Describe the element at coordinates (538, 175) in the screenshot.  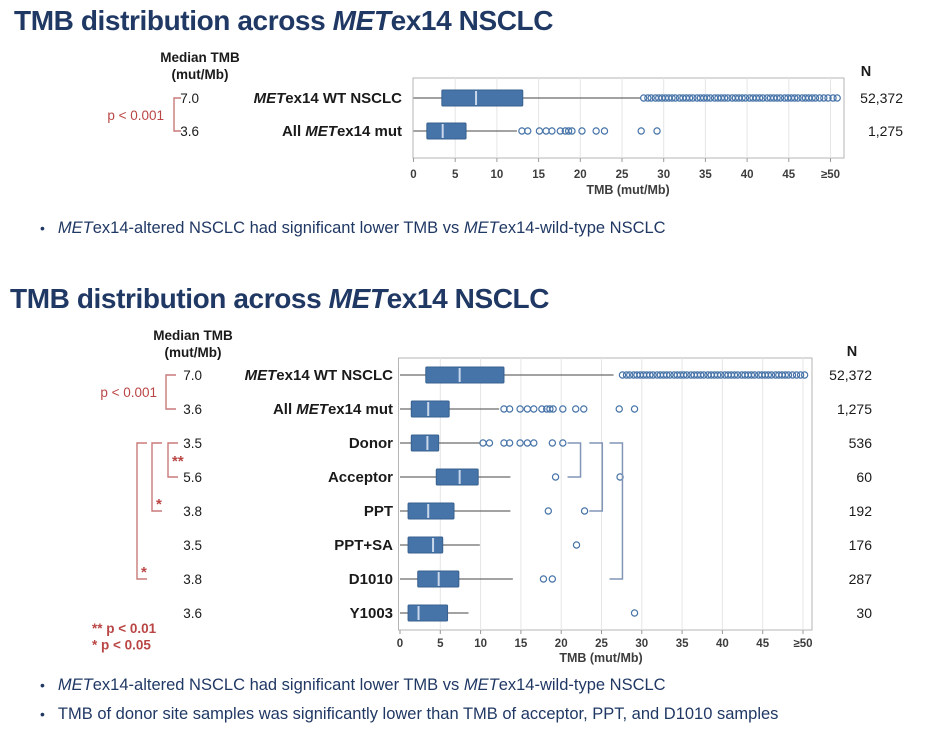
I see `tick-label: 15` at that location.